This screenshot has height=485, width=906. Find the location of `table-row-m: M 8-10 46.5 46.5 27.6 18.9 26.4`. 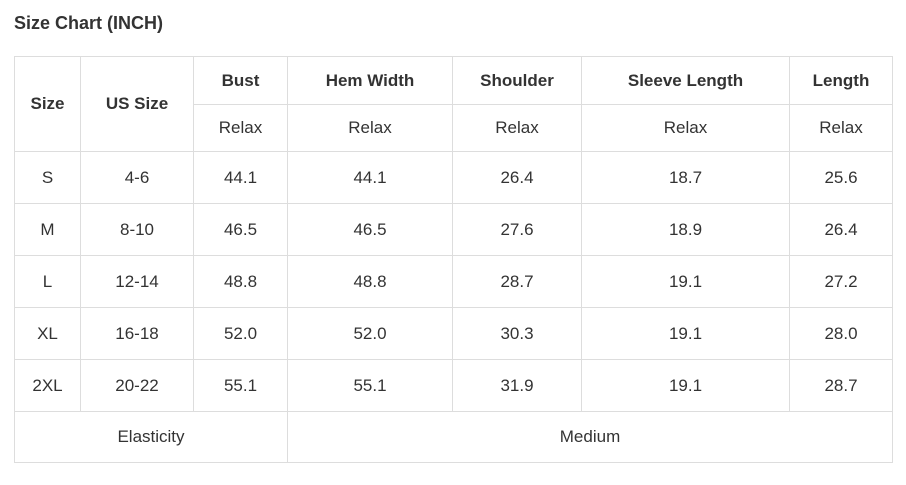

table-row-m: M 8-10 46.5 46.5 27.6 18.9 26.4 is located at coordinates (453, 229).